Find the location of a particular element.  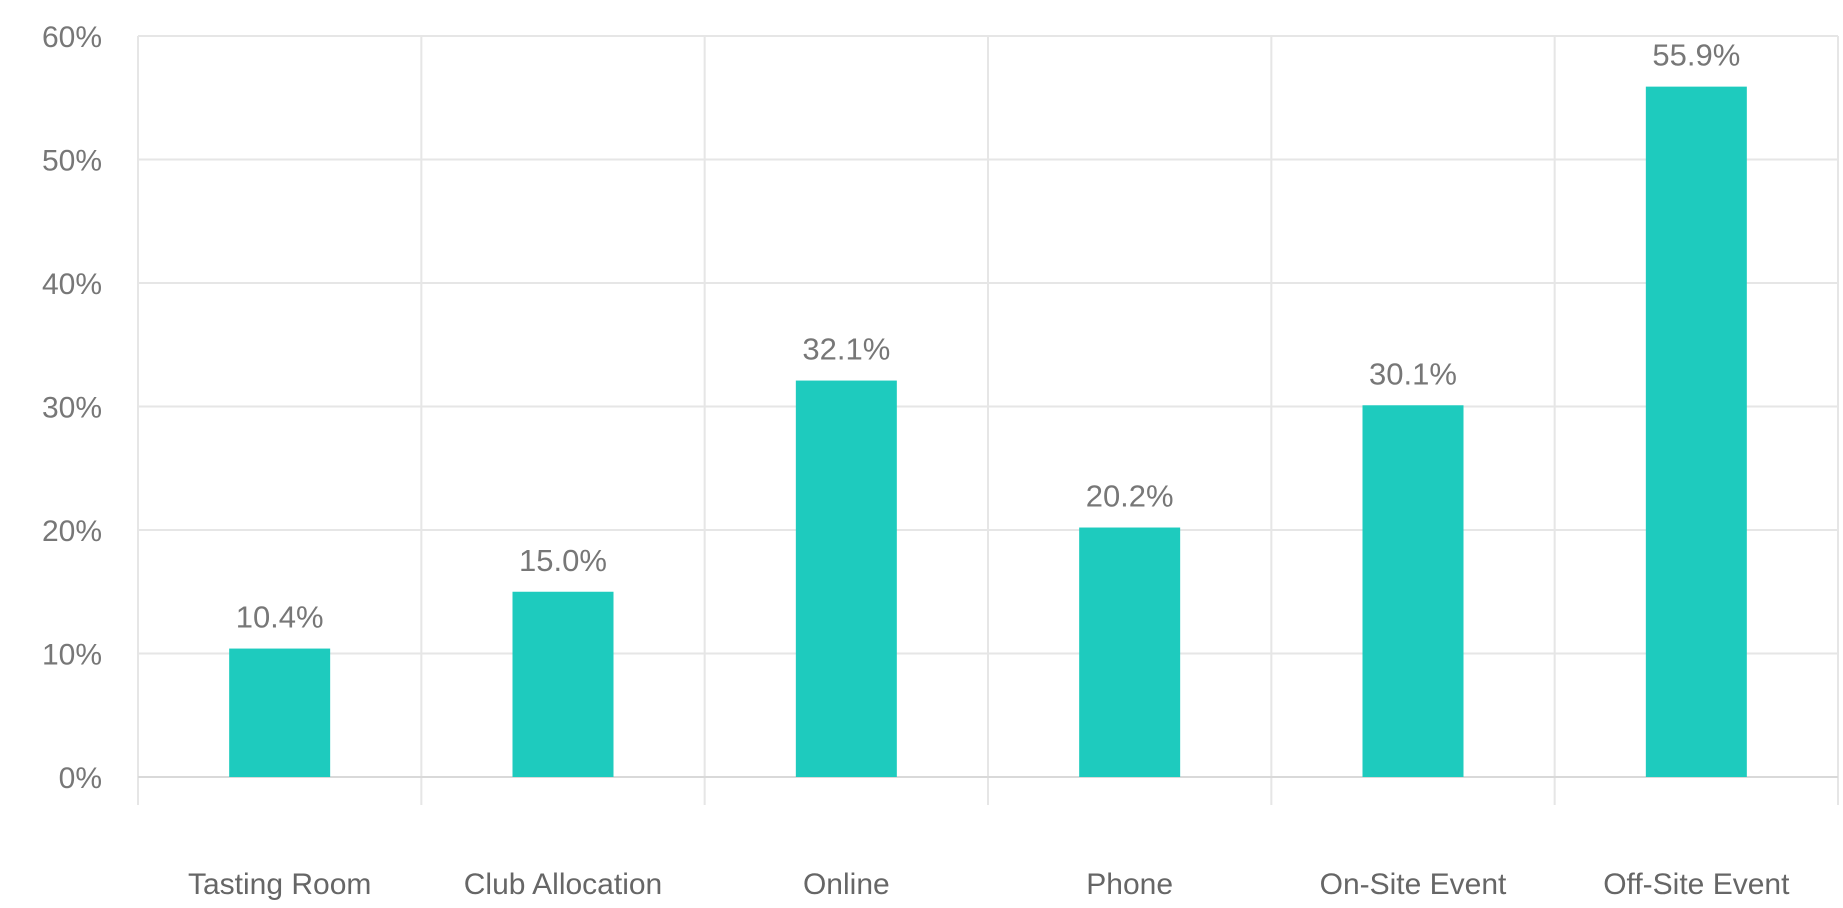

y-tick-label: 50% is located at coordinates (72, 161).